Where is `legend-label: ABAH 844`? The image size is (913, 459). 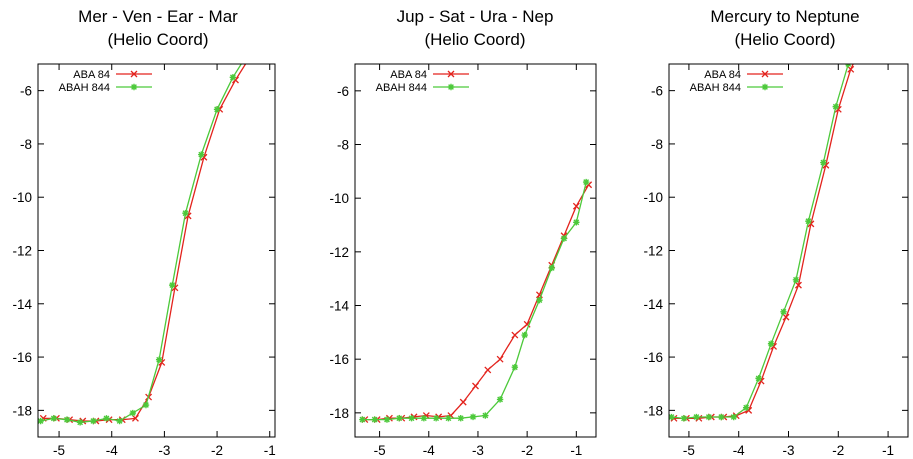
legend-label: ABAH 844 is located at coordinates (84, 88).